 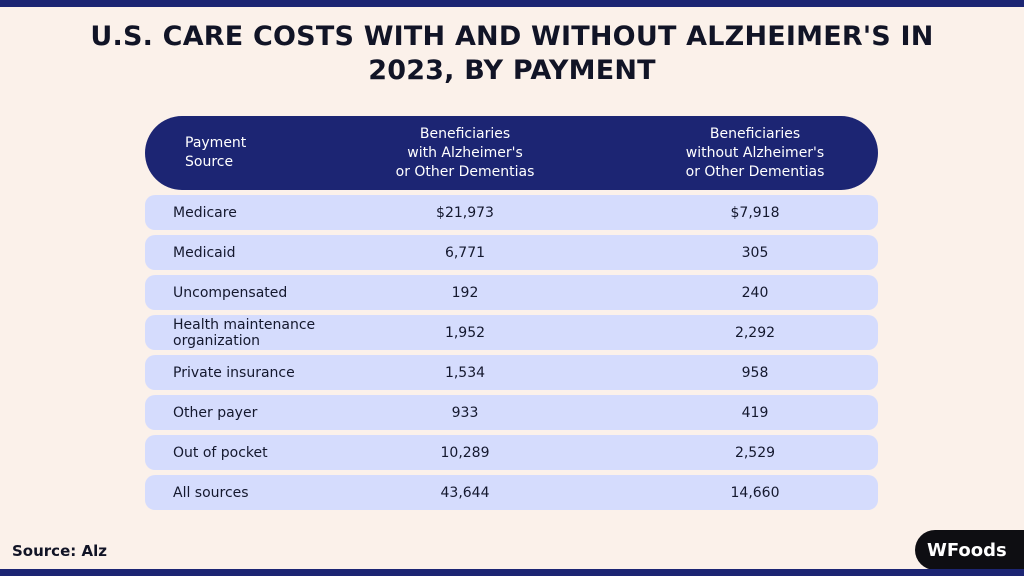 What do you see at coordinates (512, 572) in the screenshot?
I see `bottom-accent-bar` at bounding box center [512, 572].